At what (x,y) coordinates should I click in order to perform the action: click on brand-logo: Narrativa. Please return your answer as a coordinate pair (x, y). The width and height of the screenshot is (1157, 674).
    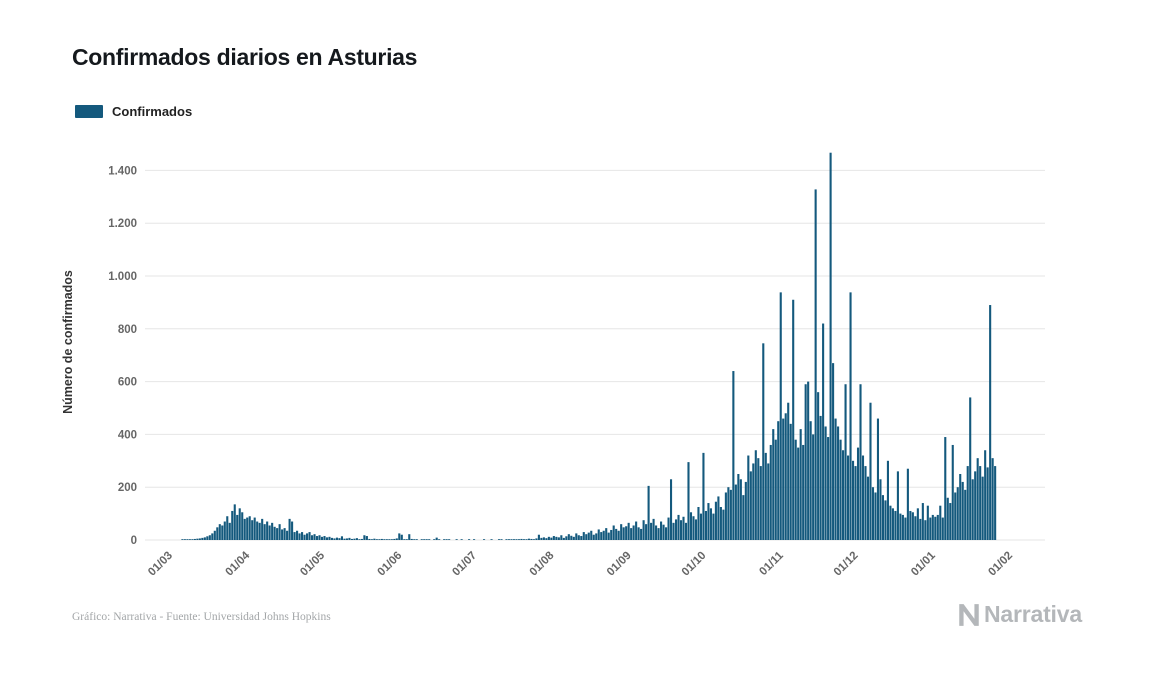
    Looking at the image, I should click on (1019, 614).